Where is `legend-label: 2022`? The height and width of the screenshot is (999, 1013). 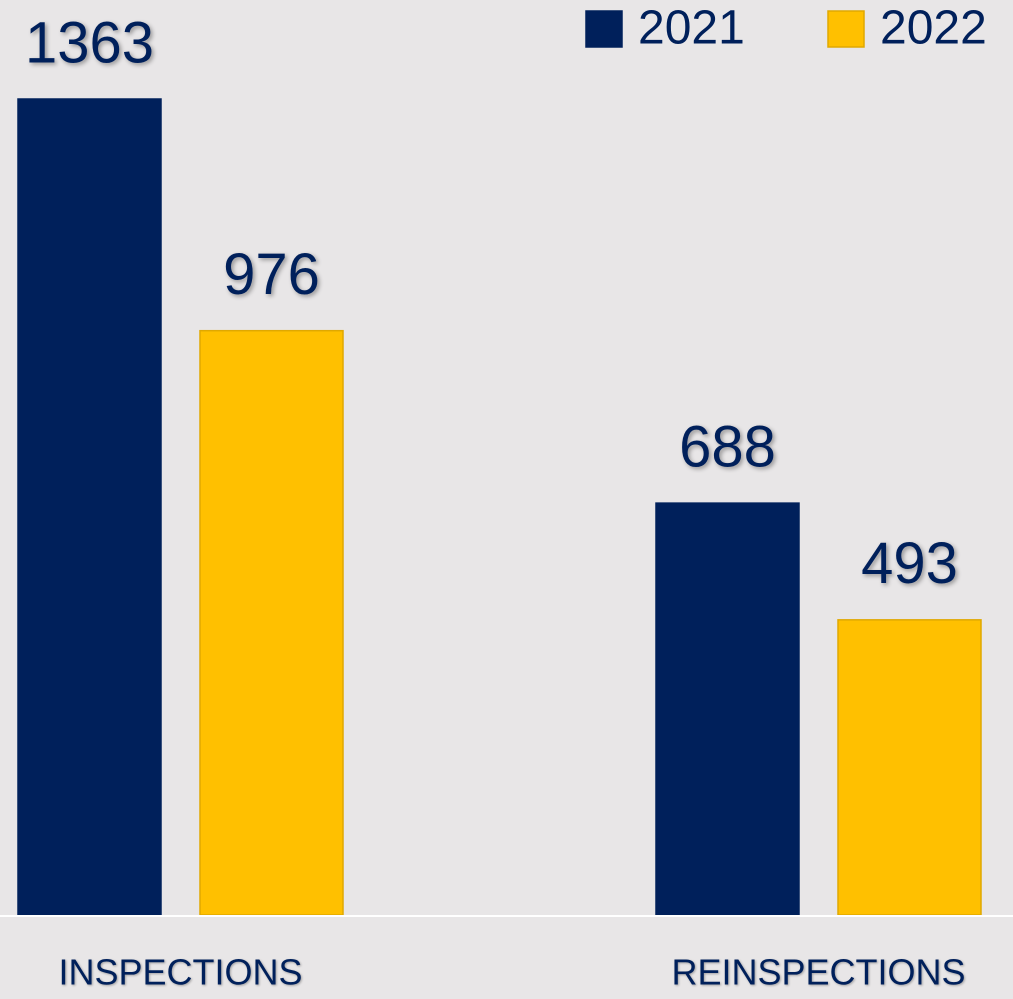
legend-label: 2022 is located at coordinates (933, 28).